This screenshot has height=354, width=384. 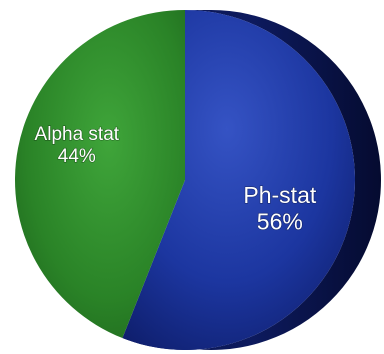 I want to click on slice-value-label: 56%, so click(x=280, y=222).